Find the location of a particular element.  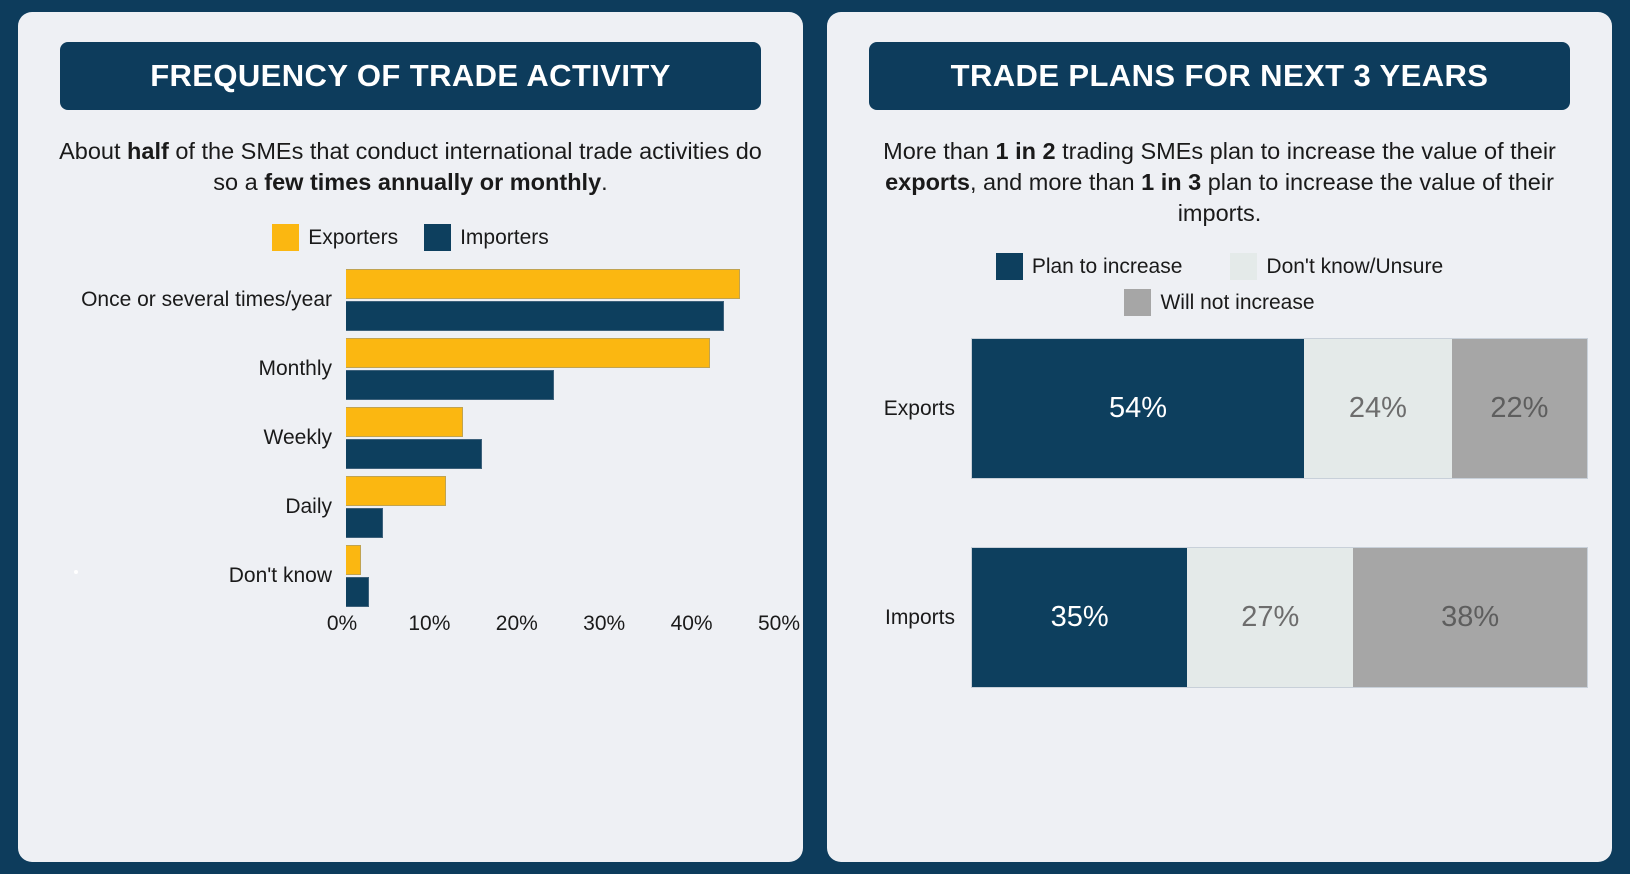

trade-plans-segment-increase: 35% is located at coordinates (1080, 618).